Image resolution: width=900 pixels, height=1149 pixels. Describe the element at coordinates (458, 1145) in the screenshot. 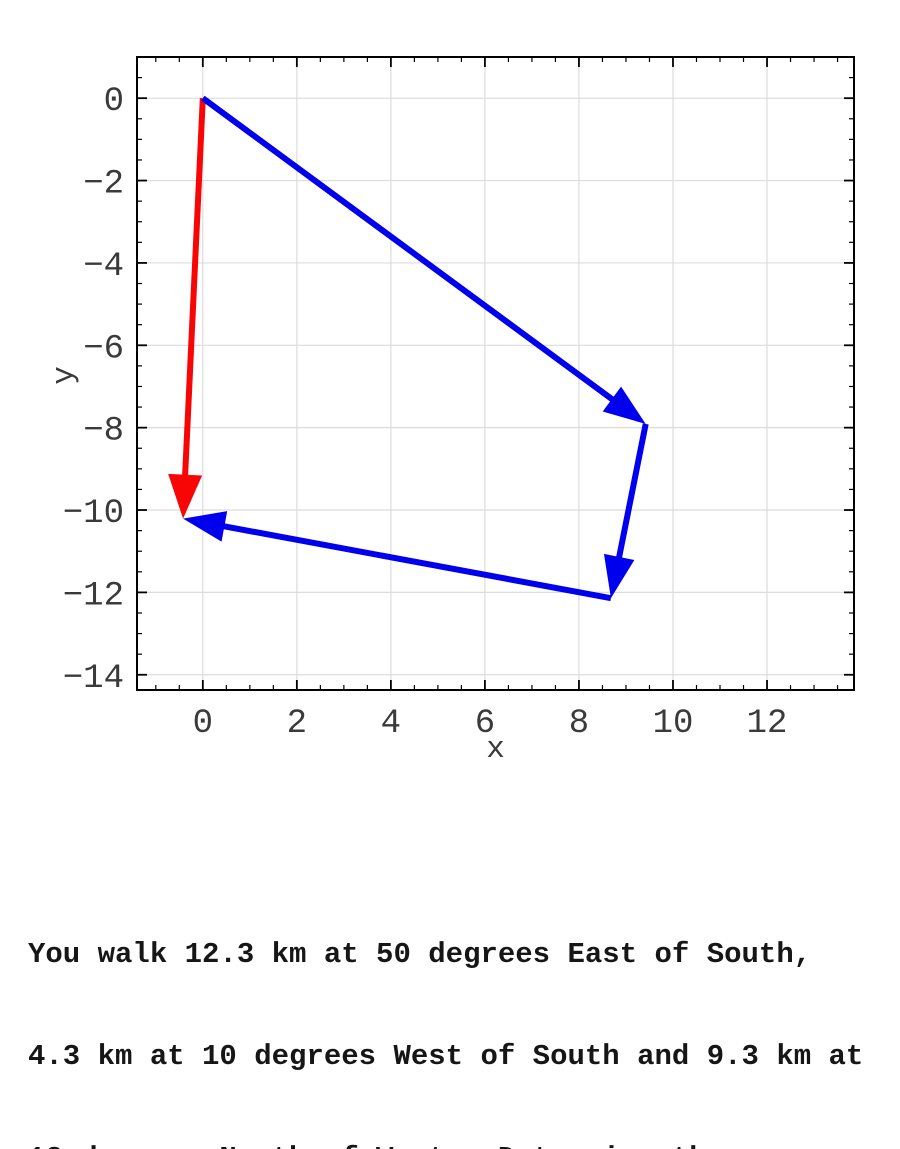

I see `question-line-3: 12 degrees North of West. Determine the` at that location.